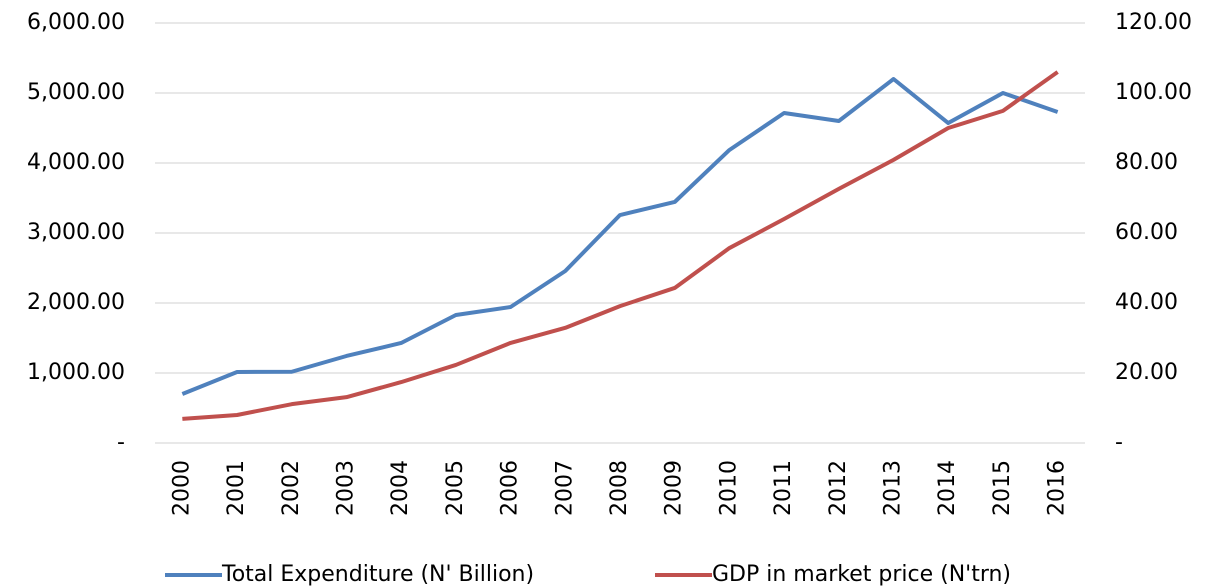  What do you see at coordinates (783, 488) in the screenshot?
I see `x-tick-label: 2011` at bounding box center [783, 488].